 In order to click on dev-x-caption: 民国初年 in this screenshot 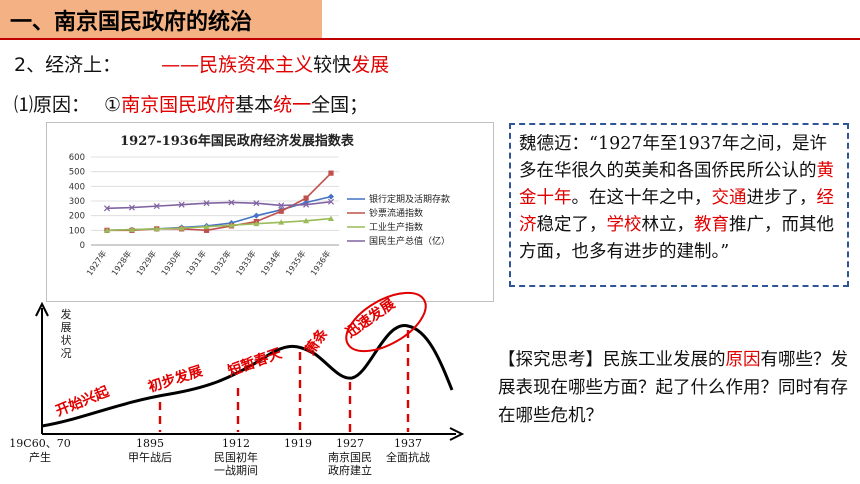, I will do `click(236, 457)`.